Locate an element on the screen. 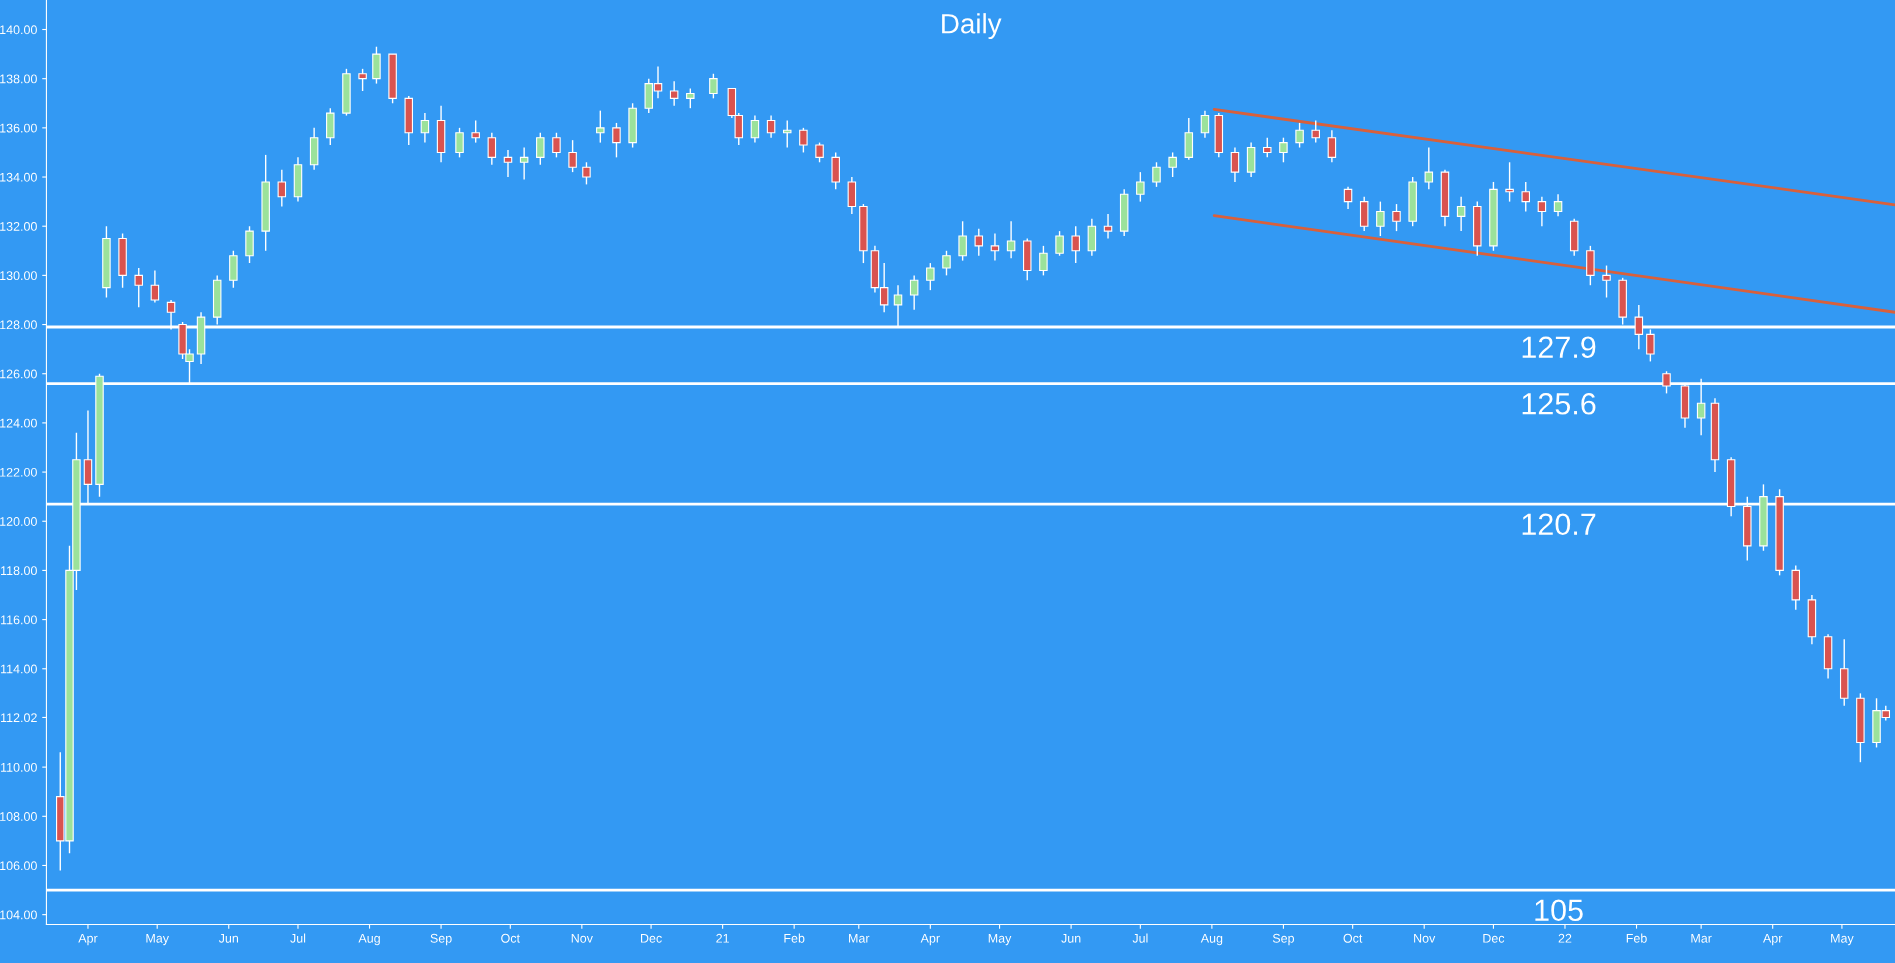 The image size is (1895, 963). y-tick-label: 126.00 is located at coordinates (18, 374).